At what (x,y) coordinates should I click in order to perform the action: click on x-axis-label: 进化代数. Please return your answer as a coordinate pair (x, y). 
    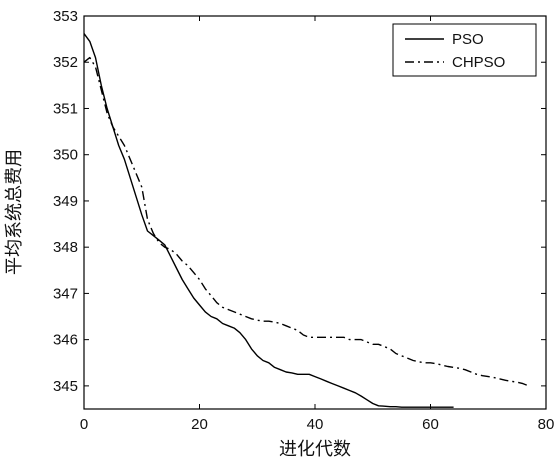
    Looking at the image, I should click on (315, 449).